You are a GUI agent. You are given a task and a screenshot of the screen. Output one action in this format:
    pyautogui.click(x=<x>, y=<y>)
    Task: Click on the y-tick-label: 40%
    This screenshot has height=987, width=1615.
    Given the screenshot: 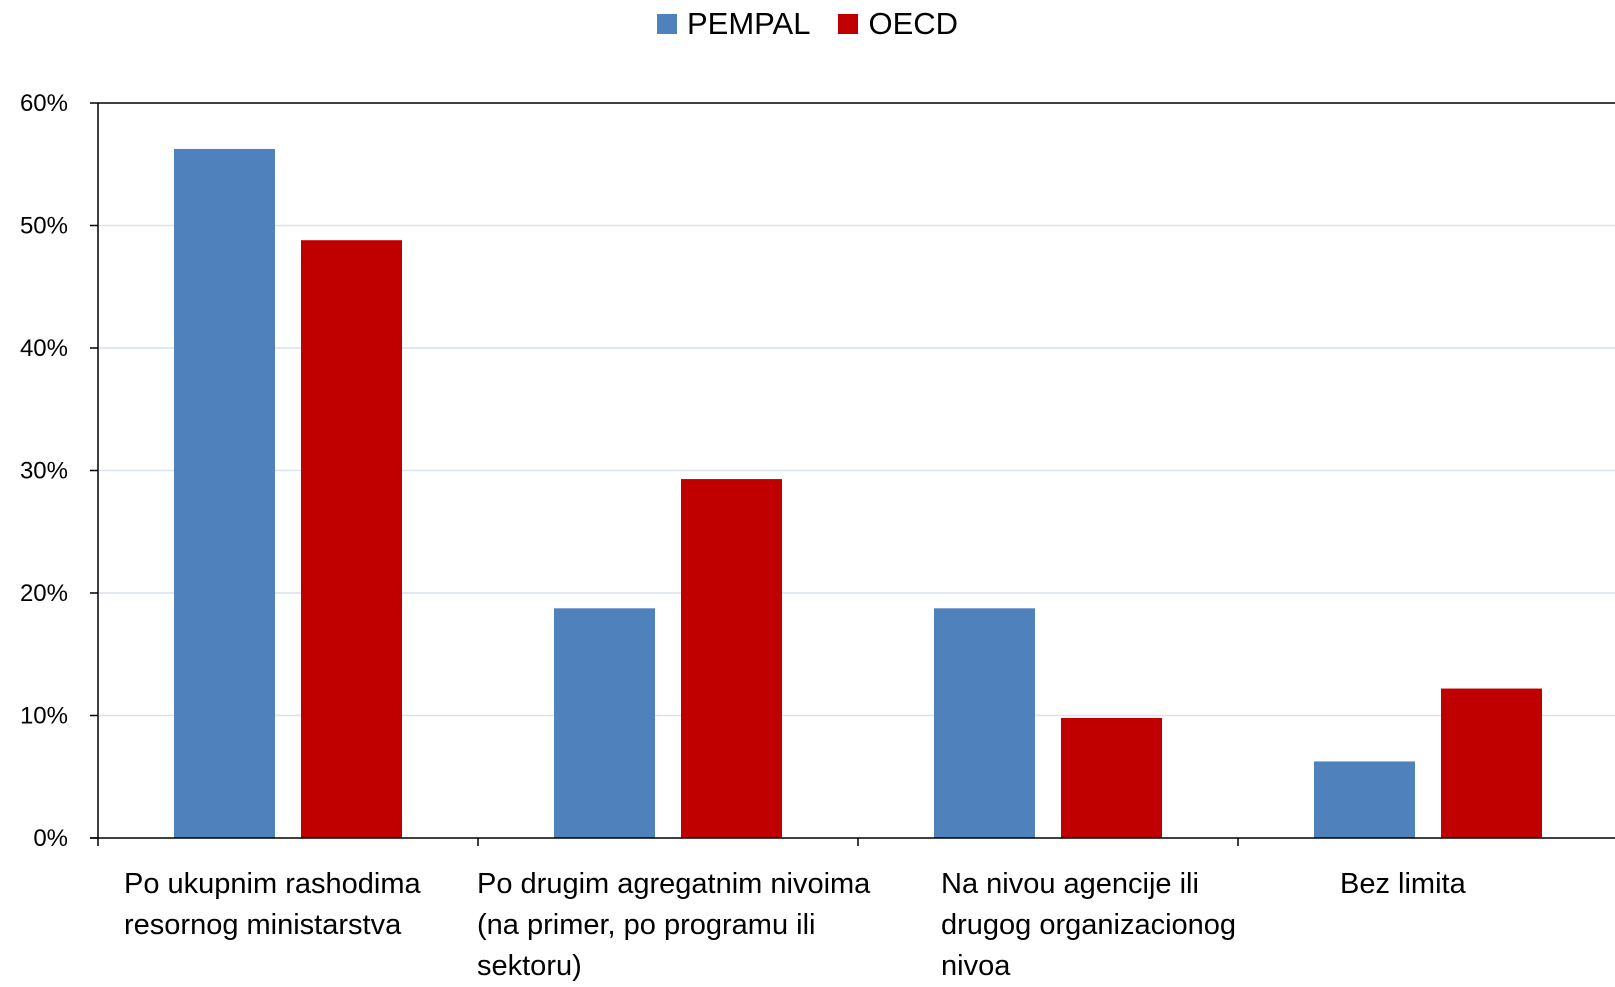 What is the action you would take?
    pyautogui.click(x=44, y=348)
    